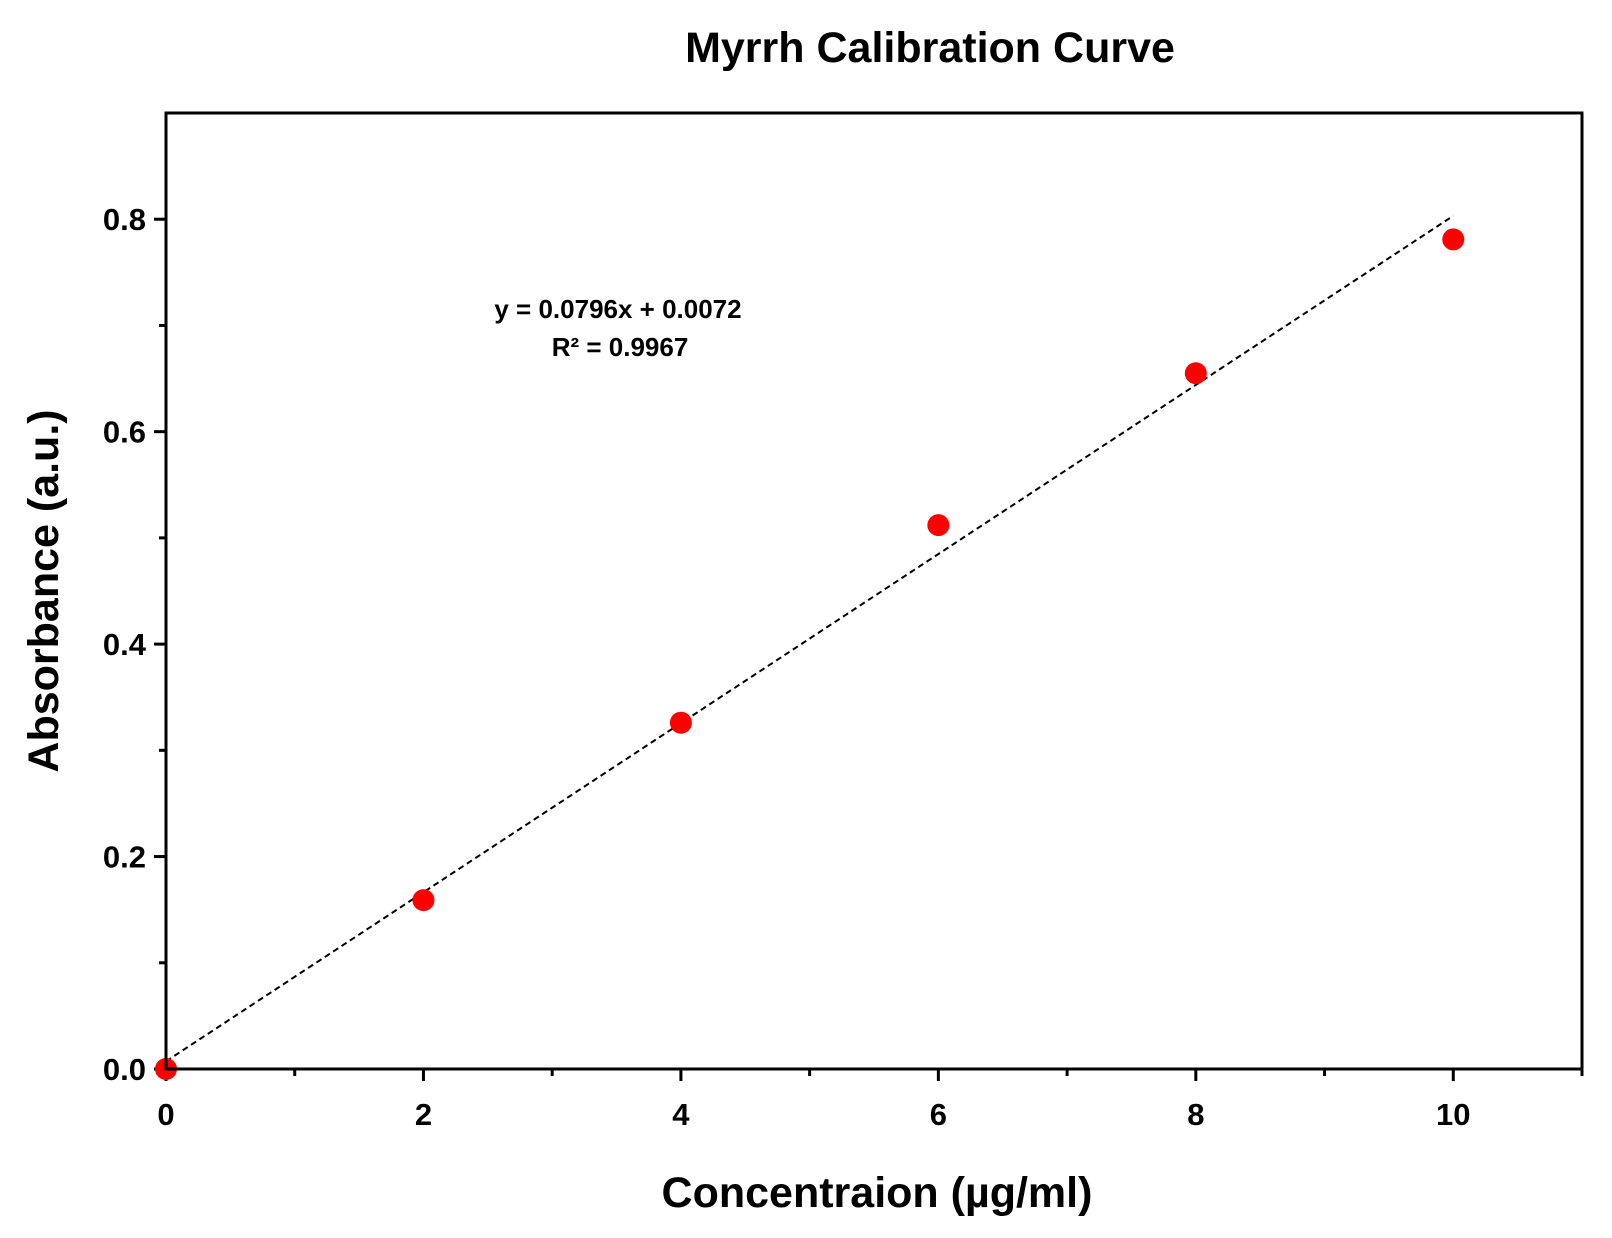 This screenshot has width=1612, height=1238. Describe the element at coordinates (44, 590) in the screenshot. I see `y-axis-label: Absorbance (a.u.)` at that location.